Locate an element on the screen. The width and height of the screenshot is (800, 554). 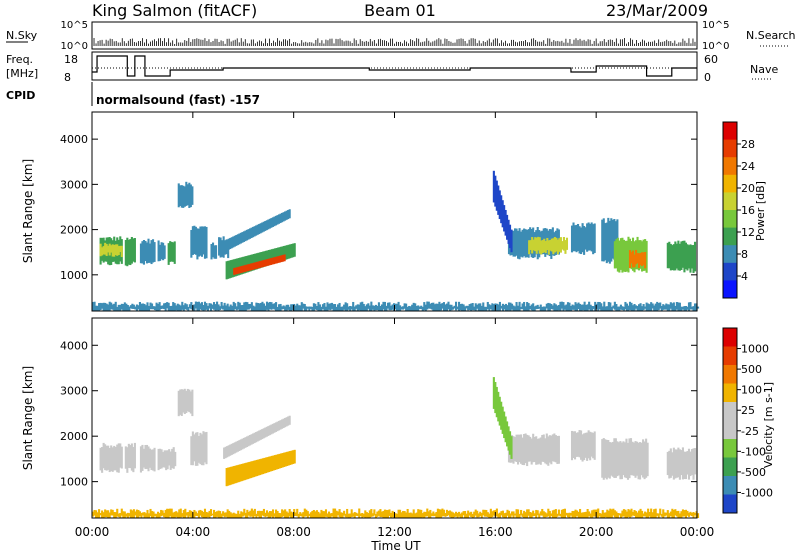
freq-trace is located at coordinates (394, 66).